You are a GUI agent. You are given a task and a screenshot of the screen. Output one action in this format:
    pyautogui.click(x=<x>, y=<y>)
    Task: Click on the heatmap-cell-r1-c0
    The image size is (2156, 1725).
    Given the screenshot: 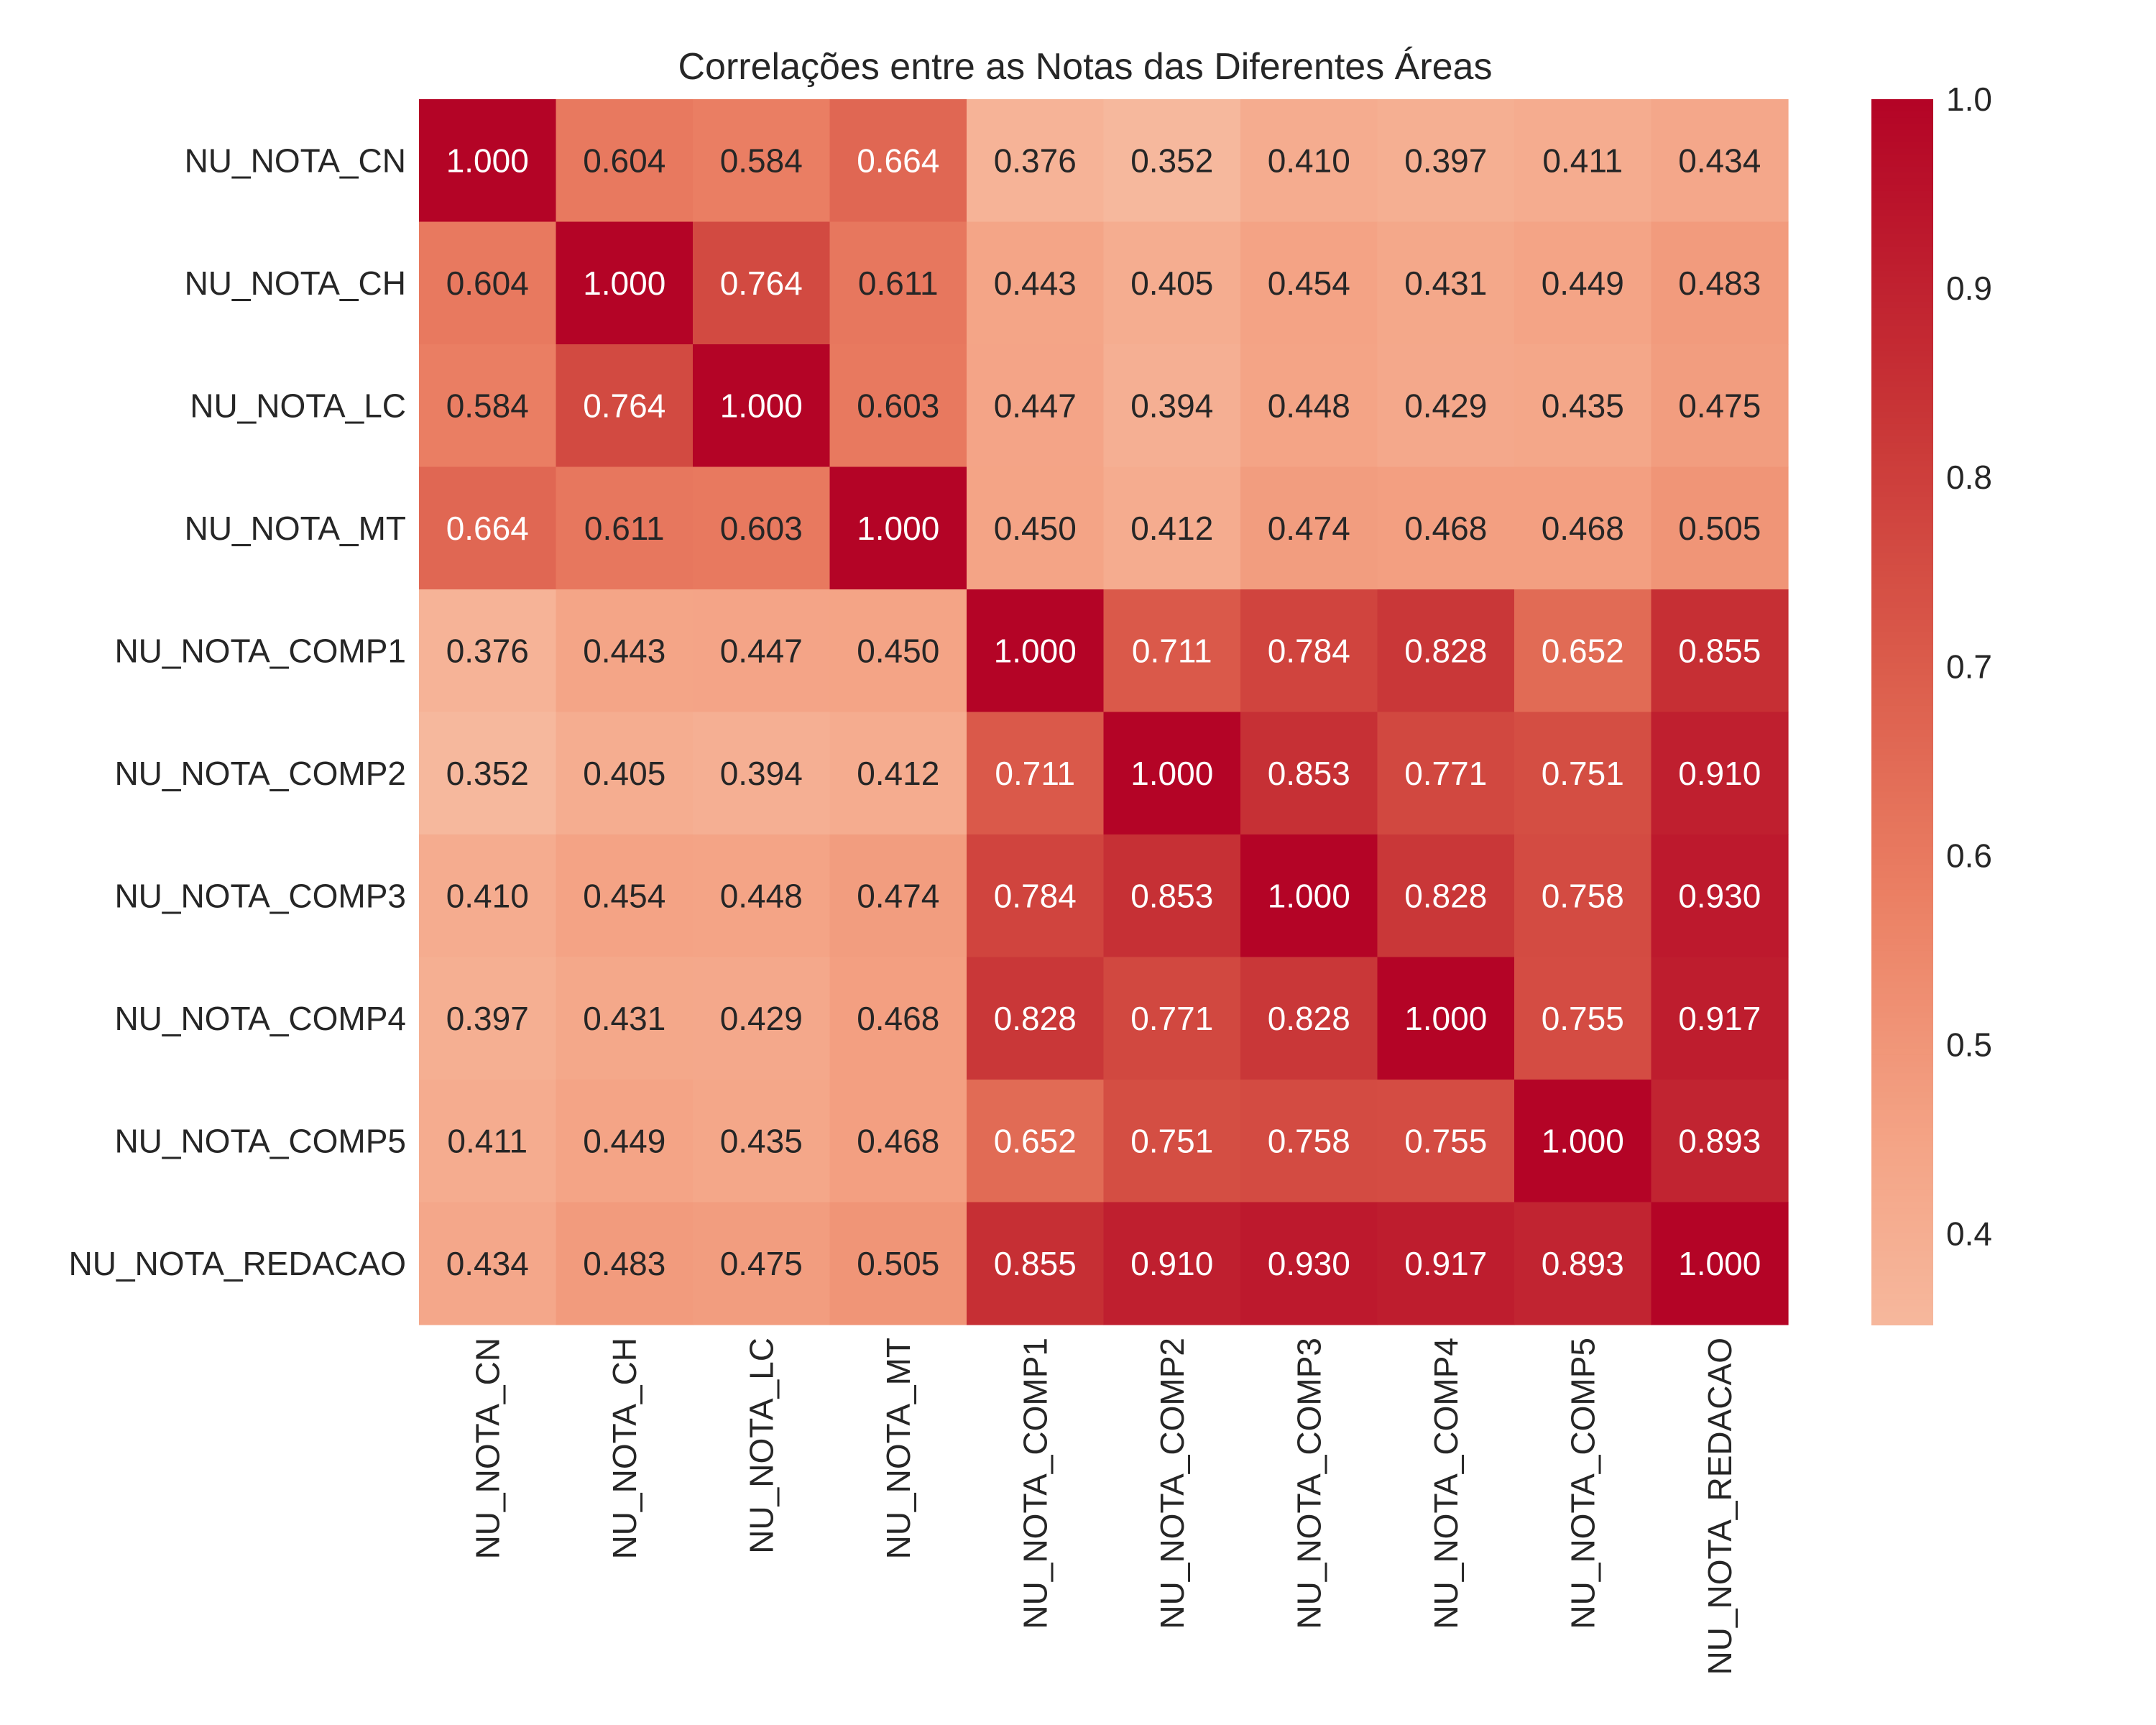 What is the action you would take?
    pyautogui.click(x=488, y=283)
    